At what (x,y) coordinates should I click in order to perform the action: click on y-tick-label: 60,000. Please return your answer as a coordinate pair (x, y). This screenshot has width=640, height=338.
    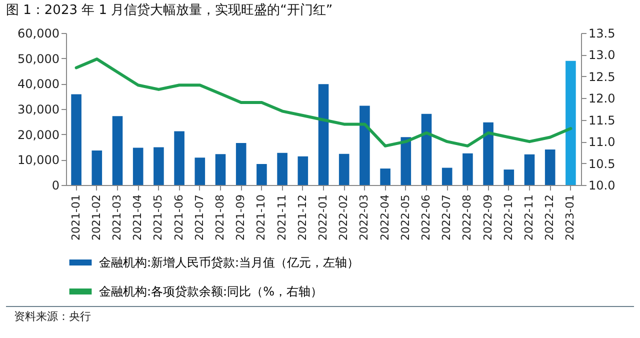
    Looking at the image, I should click on (39, 33).